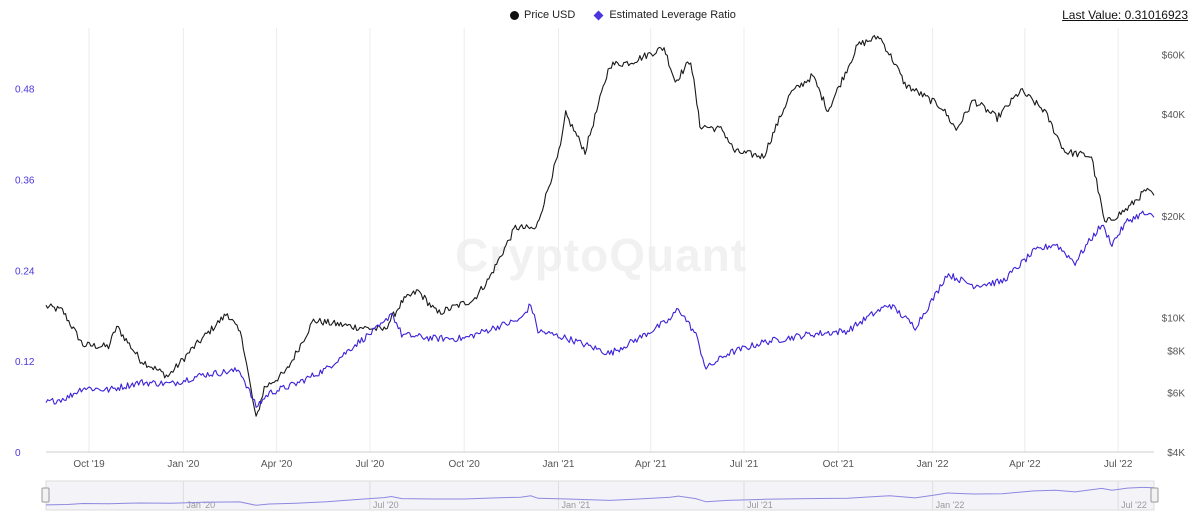 The height and width of the screenshot is (518, 1200). I want to click on x-tick-label: Oct '21, so click(839, 464).